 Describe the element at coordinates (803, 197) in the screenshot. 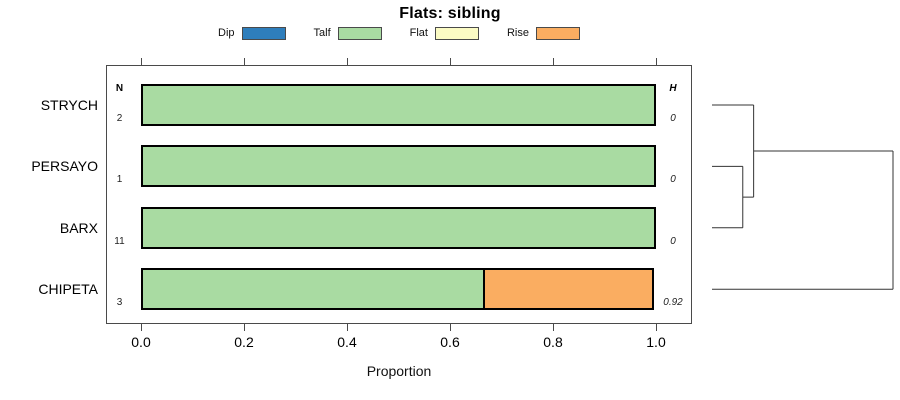

I see `dendrogram-path` at that location.